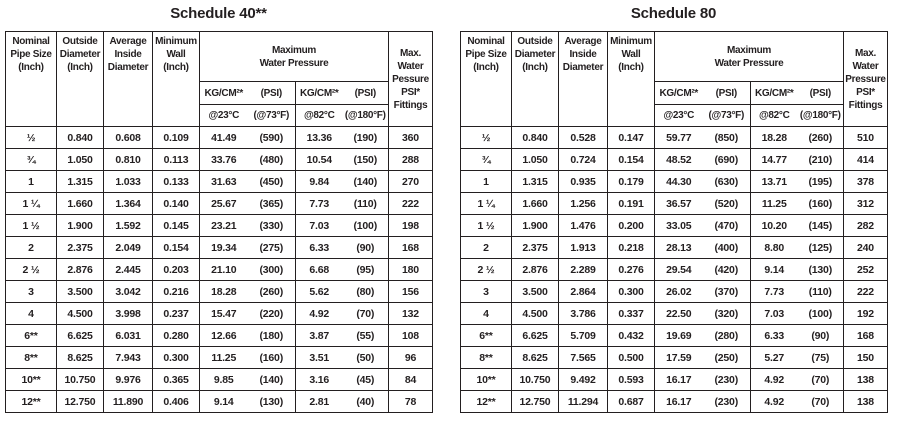 Image resolution: width=905 pixels, height=422 pixels. I want to click on cell-max-fittings-psi: 132, so click(410, 313).